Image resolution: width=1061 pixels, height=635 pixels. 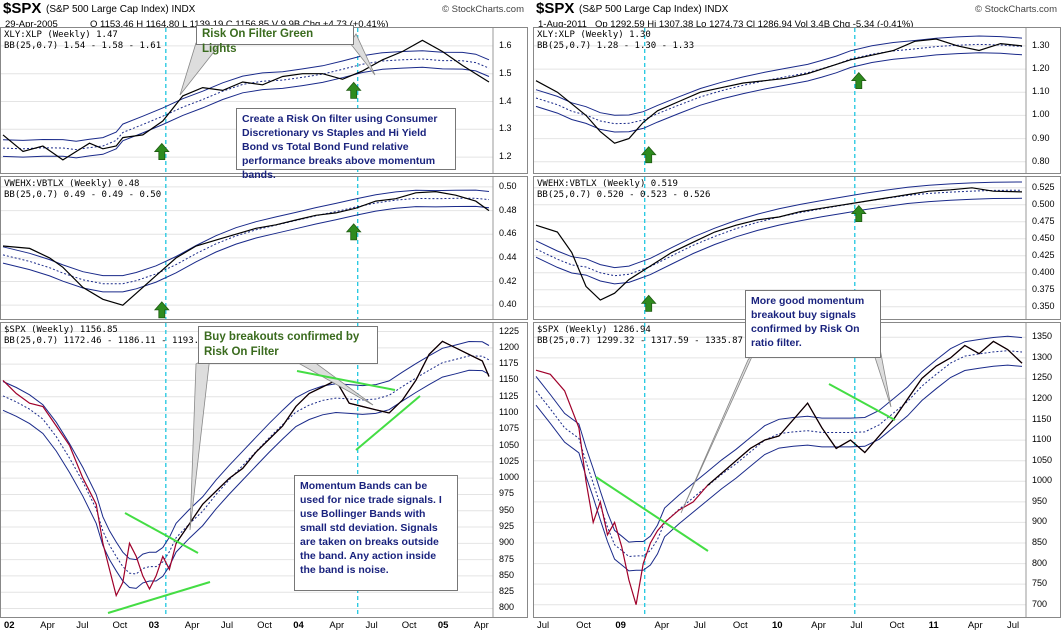 What do you see at coordinates (509, 428) in the screenshot?
I see `y-tick-label: 1075` at bounding box center [509, 428].